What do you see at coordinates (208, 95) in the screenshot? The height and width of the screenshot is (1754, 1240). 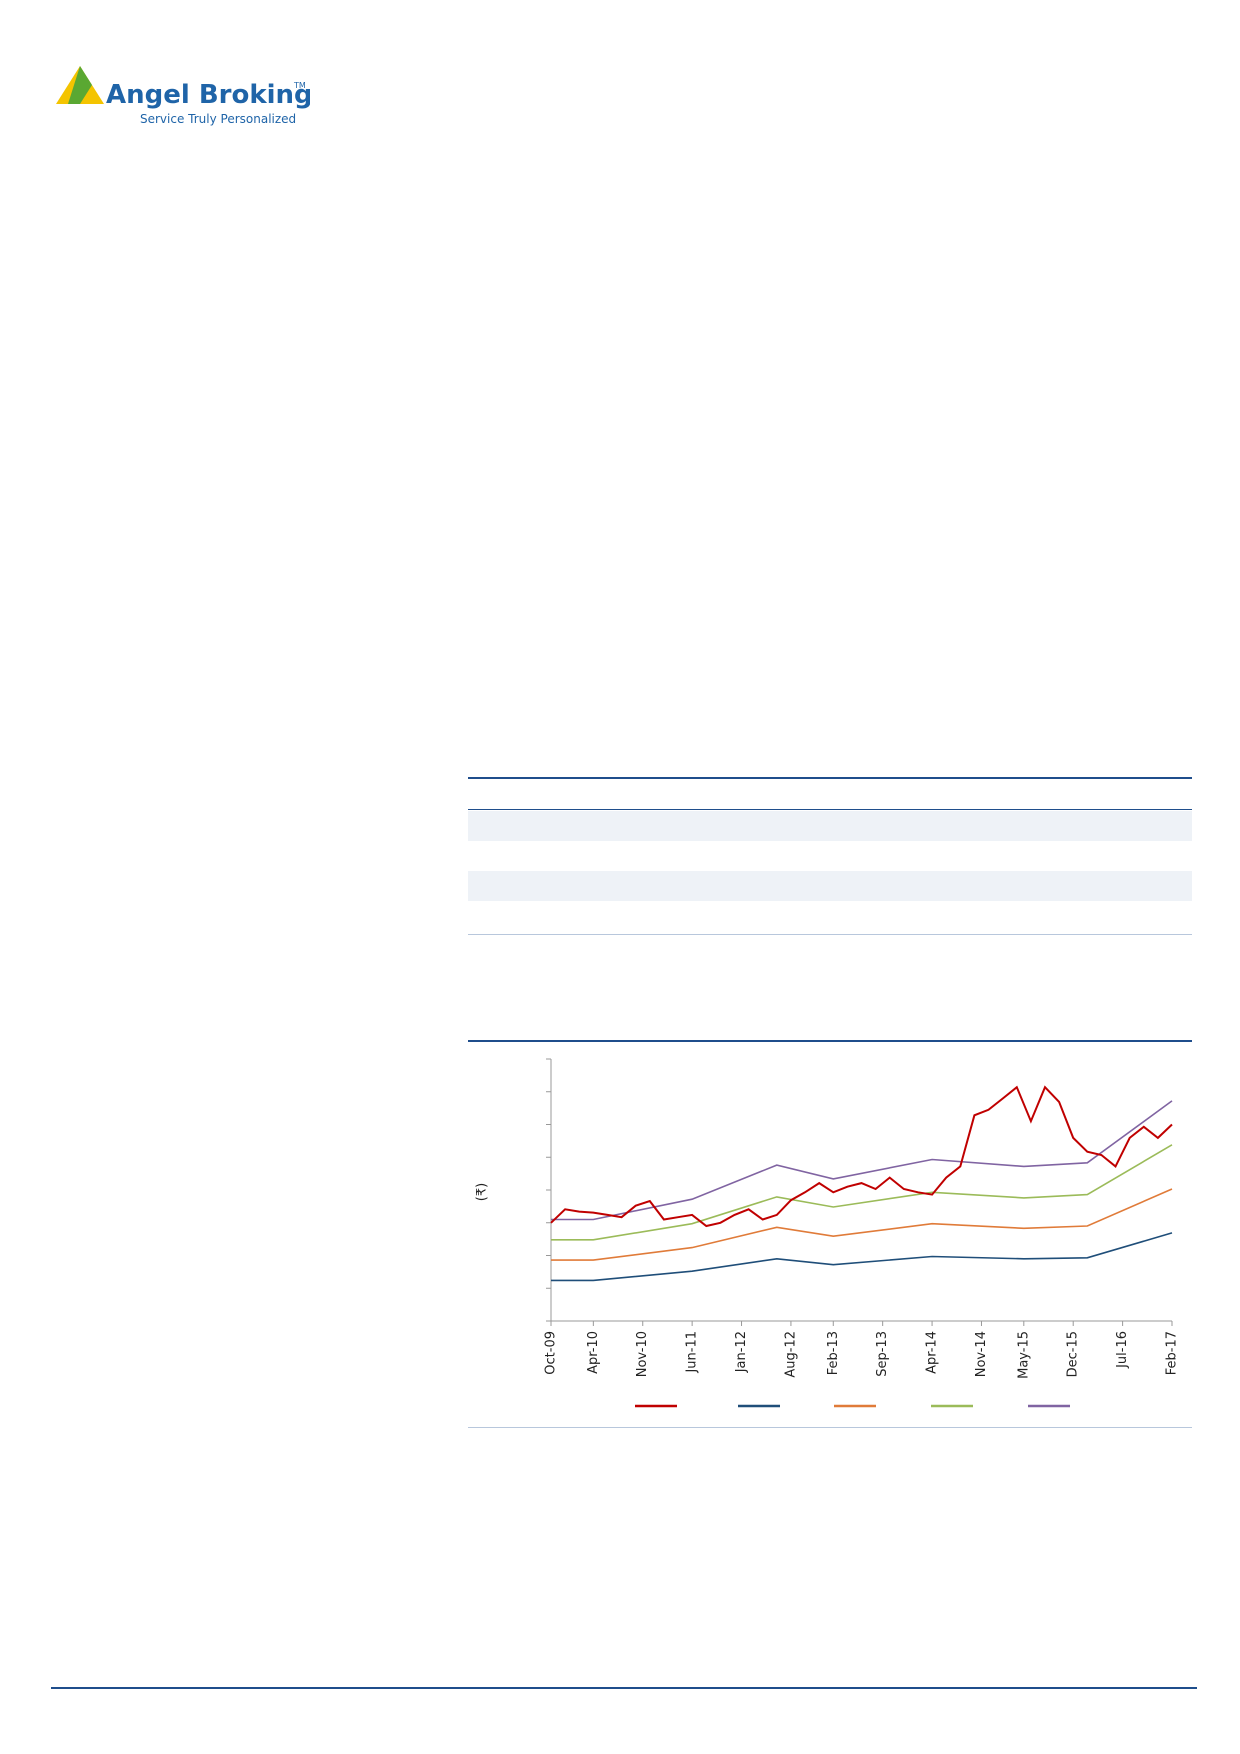 I see `logo-name: Angel Broking` at bounding box center [208, 95].